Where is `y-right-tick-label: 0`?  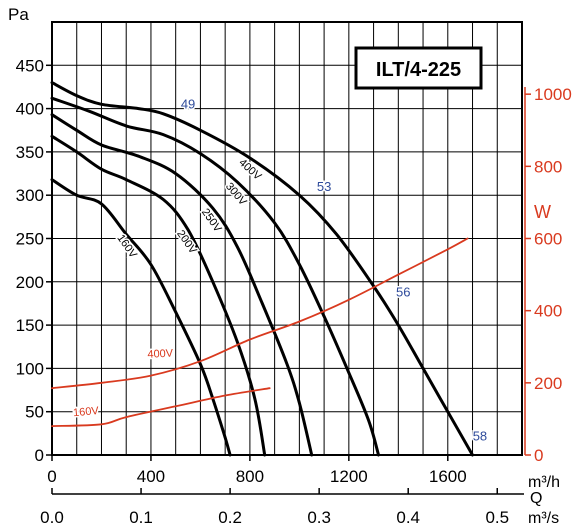 y-right-tick-label: 0 is located at coordinates (538, 455).